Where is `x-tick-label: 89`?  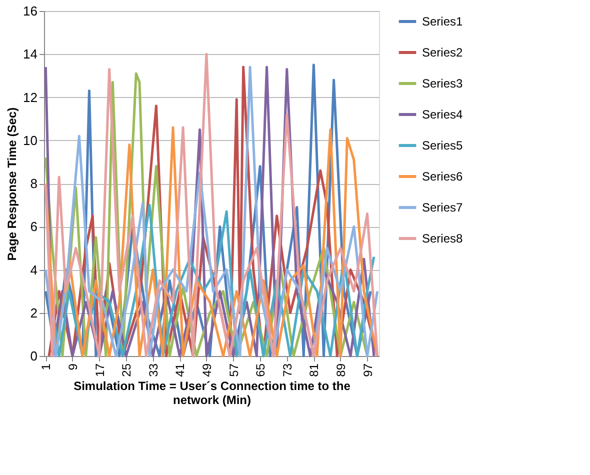 x-tick-label: 89 is located at coordinates (341, 370).